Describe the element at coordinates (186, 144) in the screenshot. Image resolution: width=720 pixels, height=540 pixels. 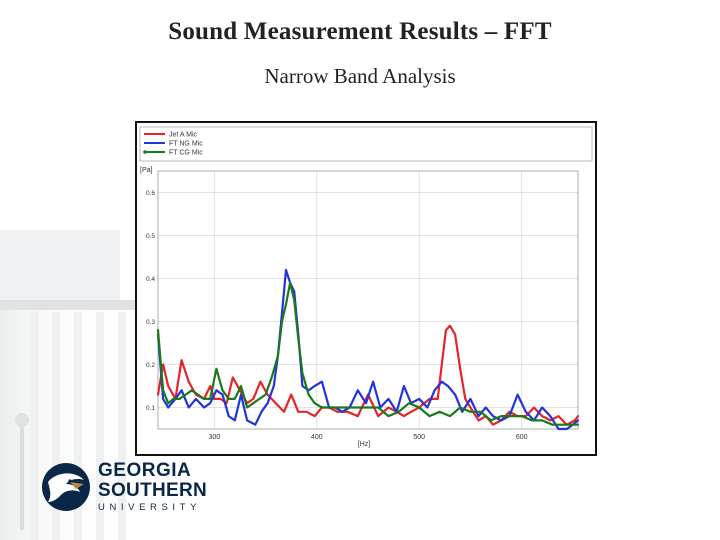
I see `legend-label: FT NG Mic` at that location.